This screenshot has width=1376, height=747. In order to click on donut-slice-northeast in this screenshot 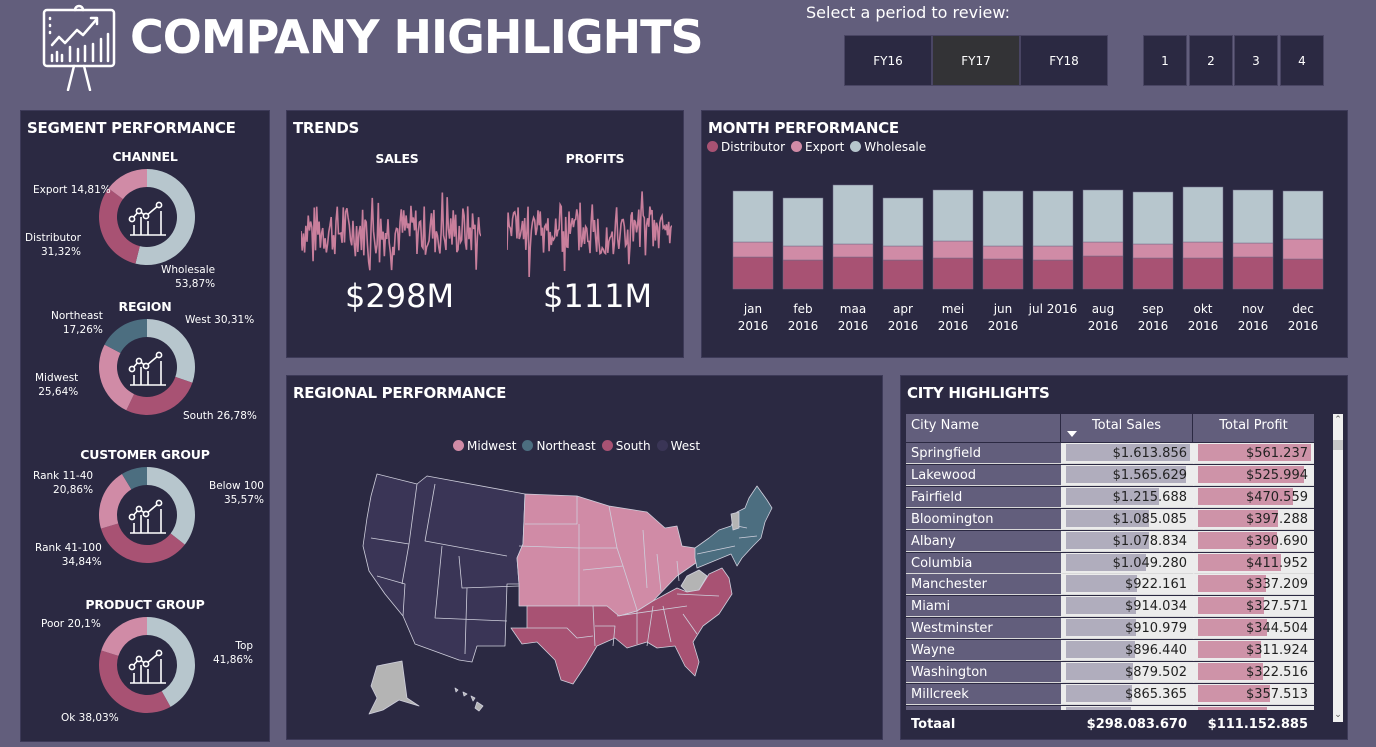, I will do `click(125, 336)`.